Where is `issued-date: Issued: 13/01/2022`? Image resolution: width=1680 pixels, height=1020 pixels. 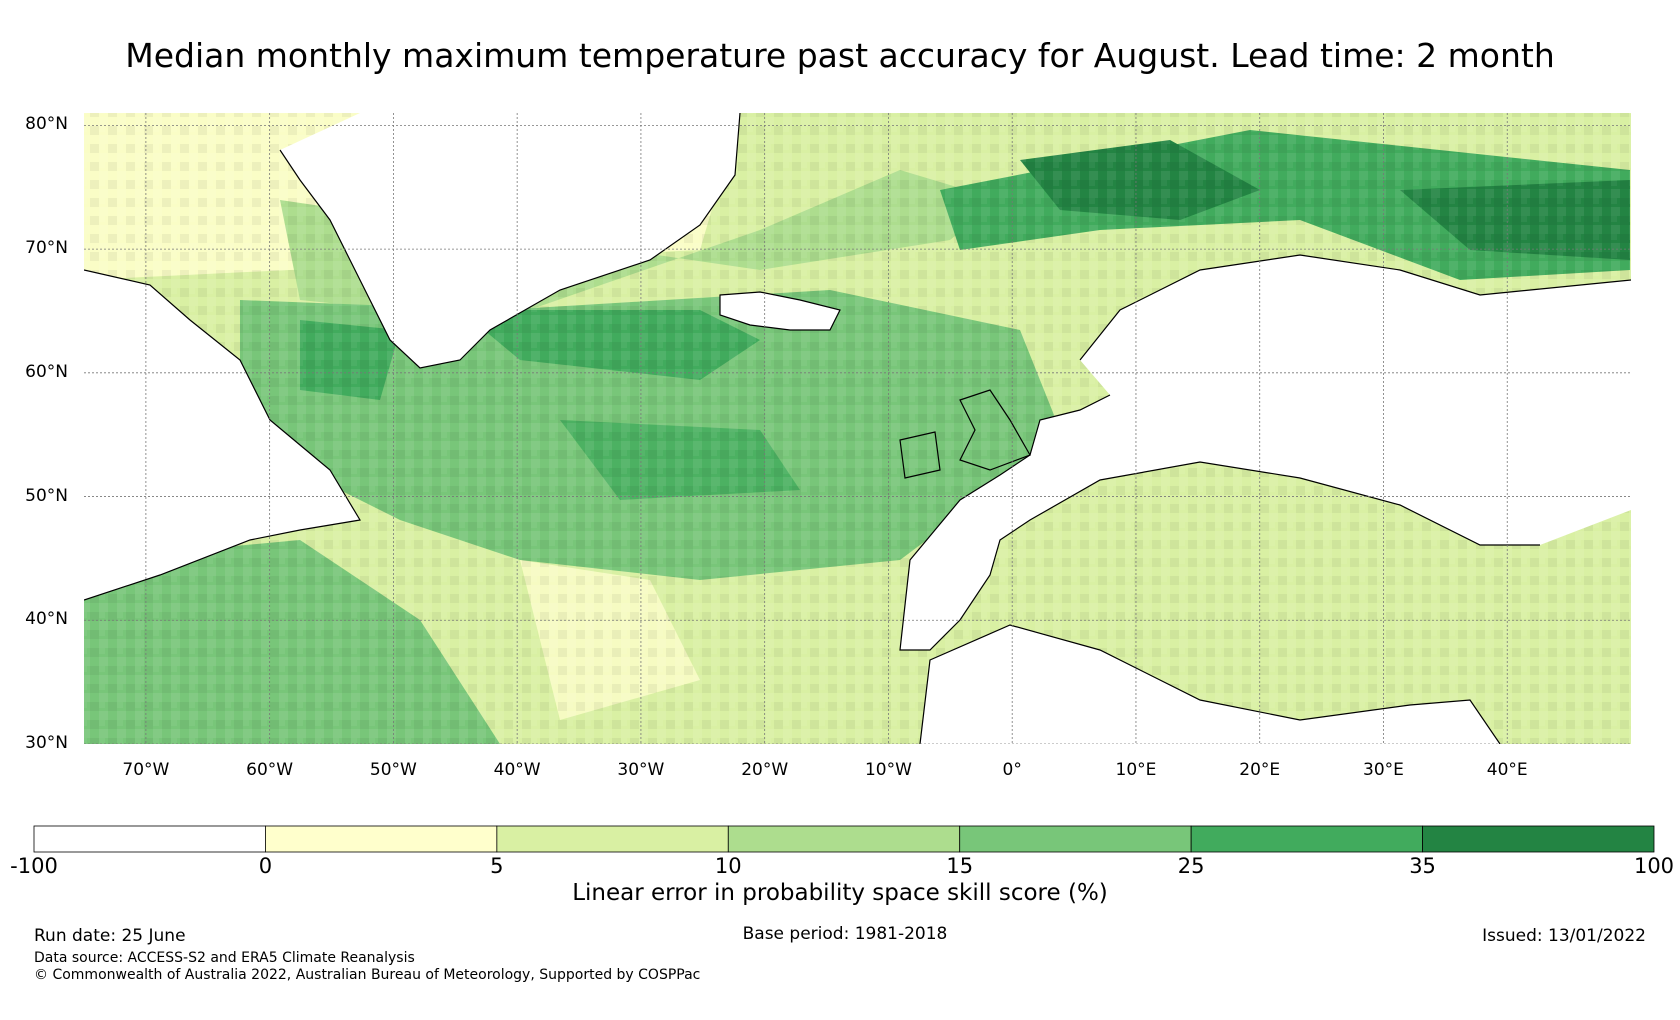 issued-date: Issued: 13/01/2022 is located at coordinates (1564, 936).